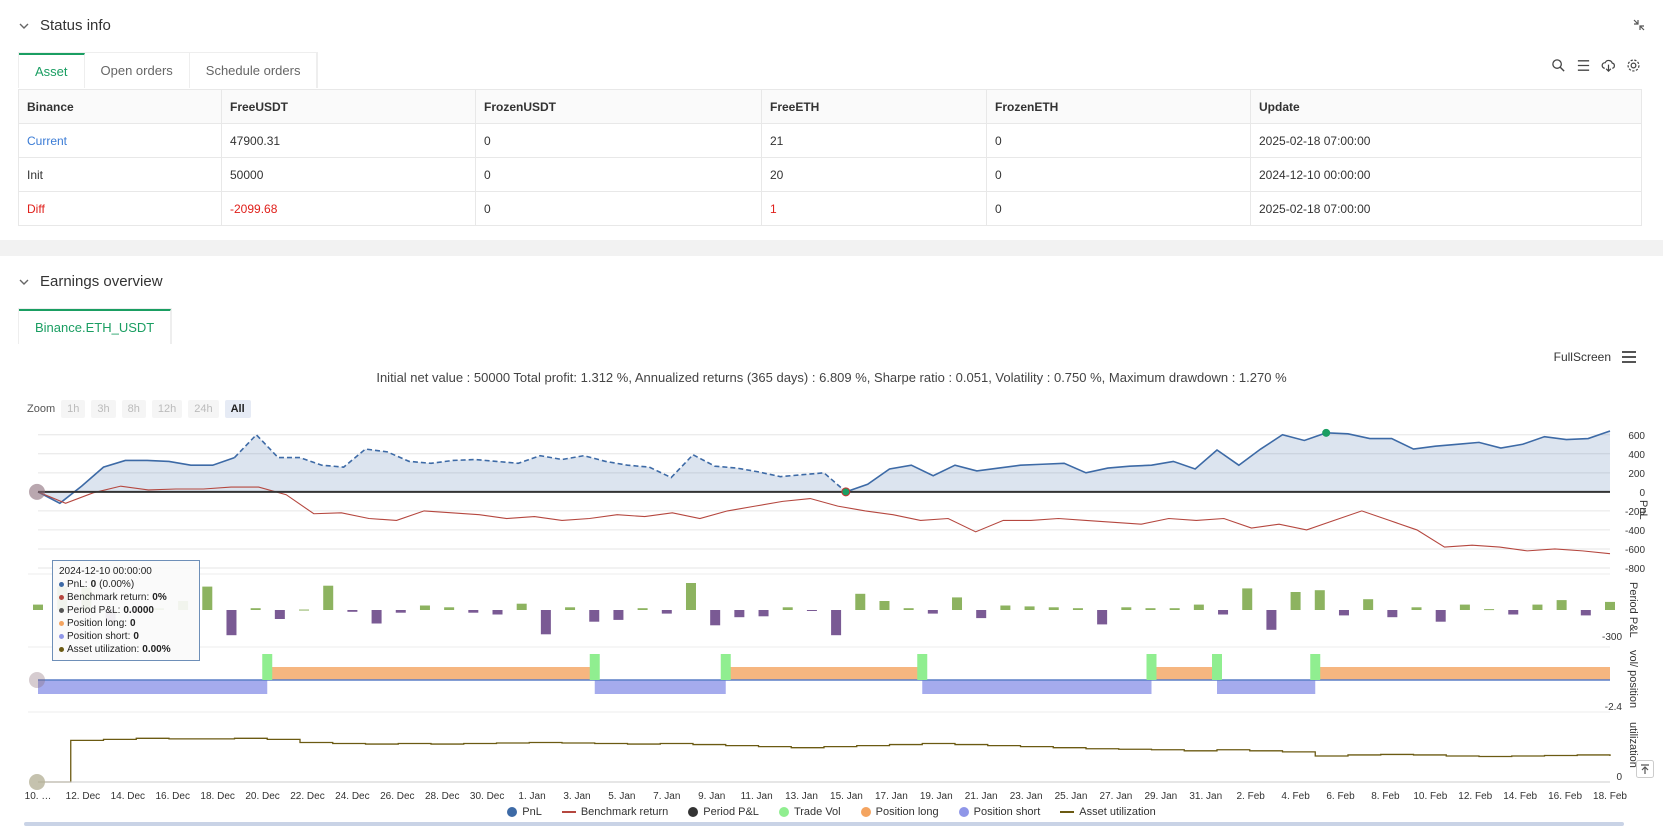 Image resolution: width=1663 pixels, height=826 pixels. Describe the element at coordinates (824, 520) in the screenshot. I see `benchmark-series-line` at that location.